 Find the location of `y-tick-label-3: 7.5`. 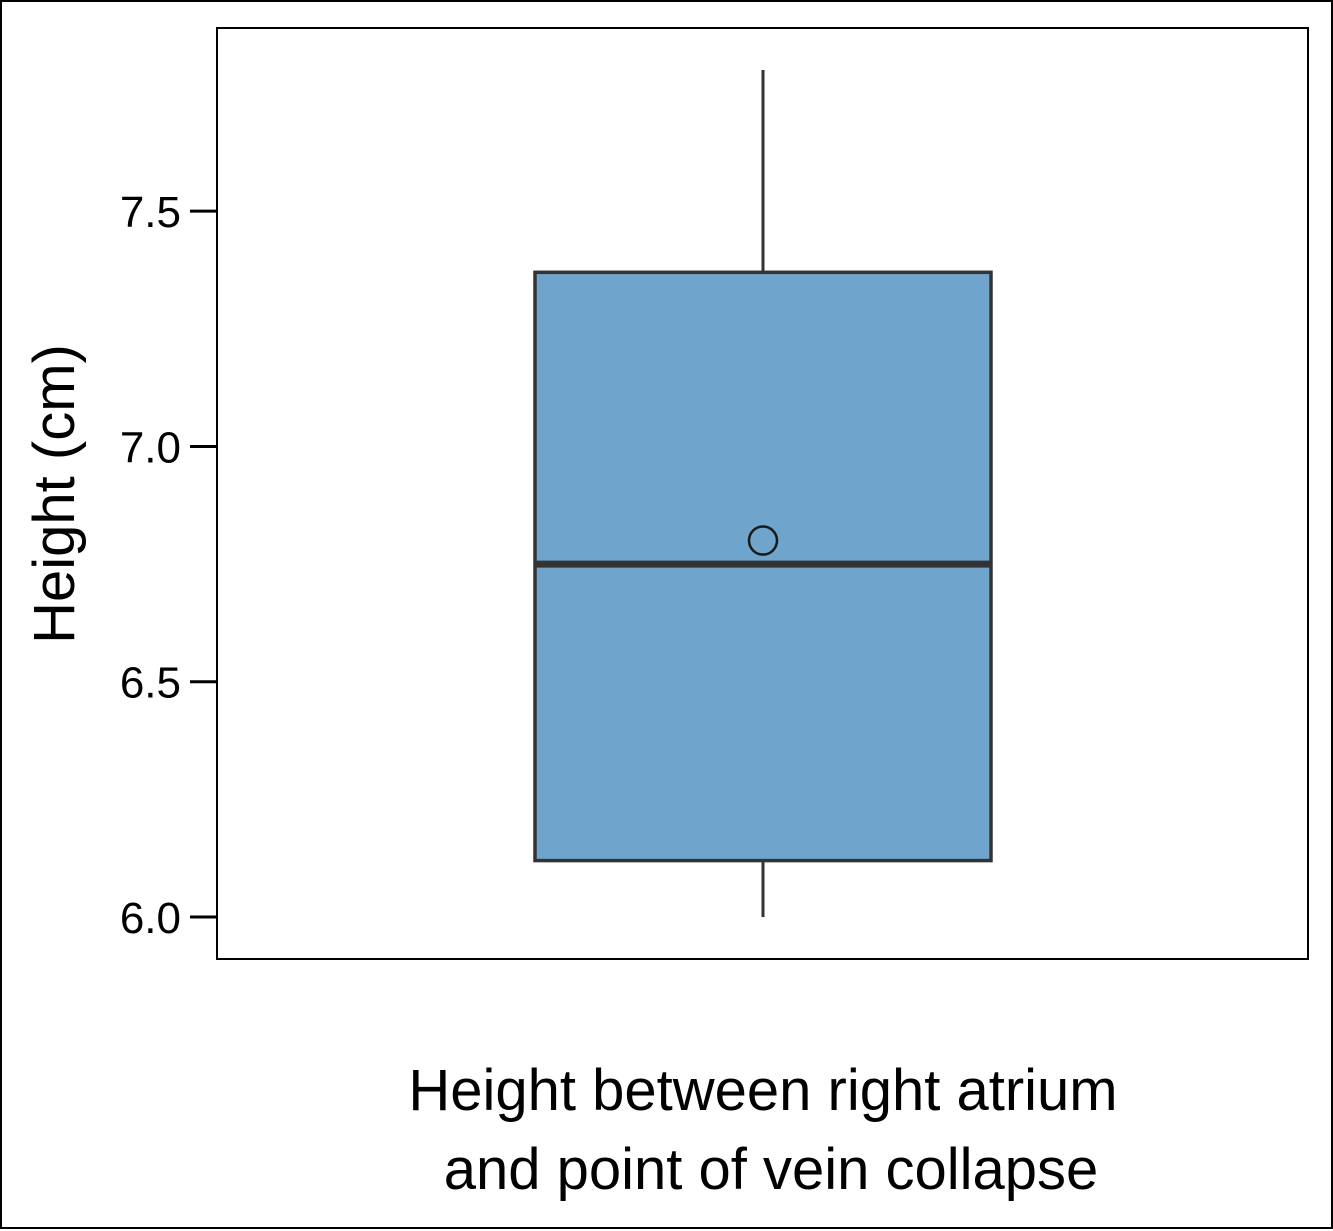

y-tick-label-3: 7.5 is located at coordinates (150, 212).